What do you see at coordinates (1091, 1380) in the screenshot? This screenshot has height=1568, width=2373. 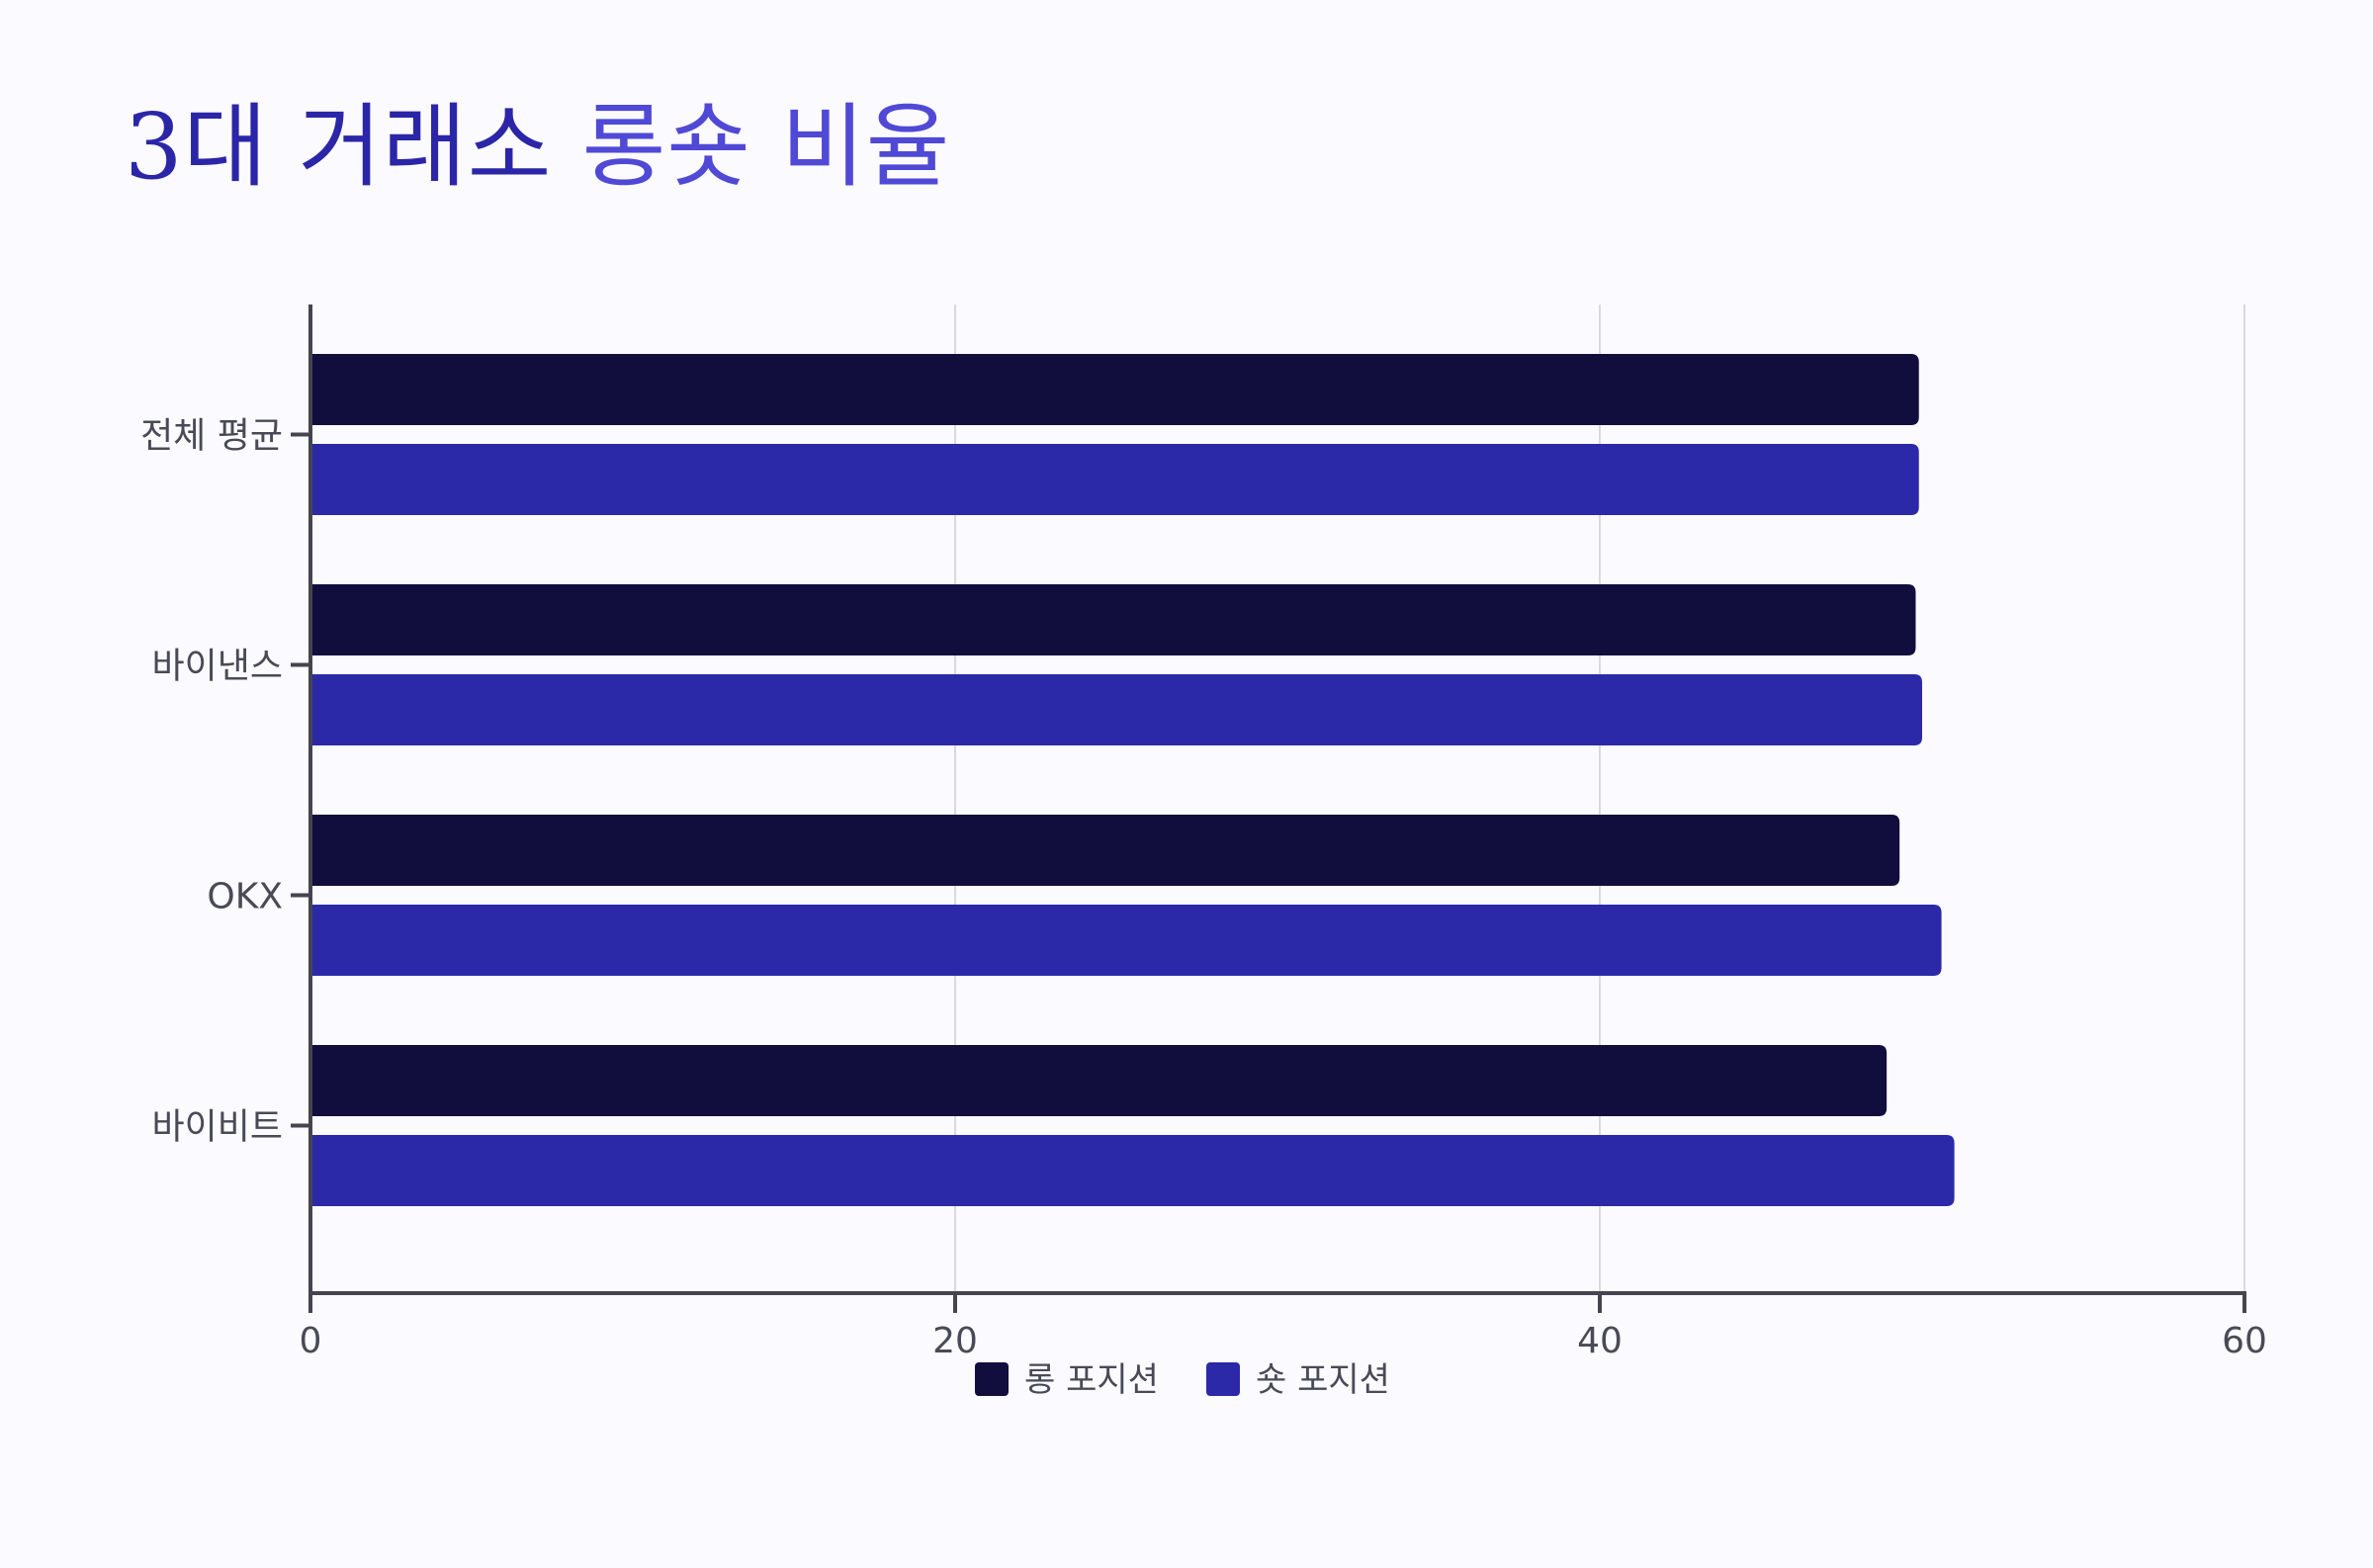 I see `legend-label: 롱 포지션` at bounding box center [1091, 1380].